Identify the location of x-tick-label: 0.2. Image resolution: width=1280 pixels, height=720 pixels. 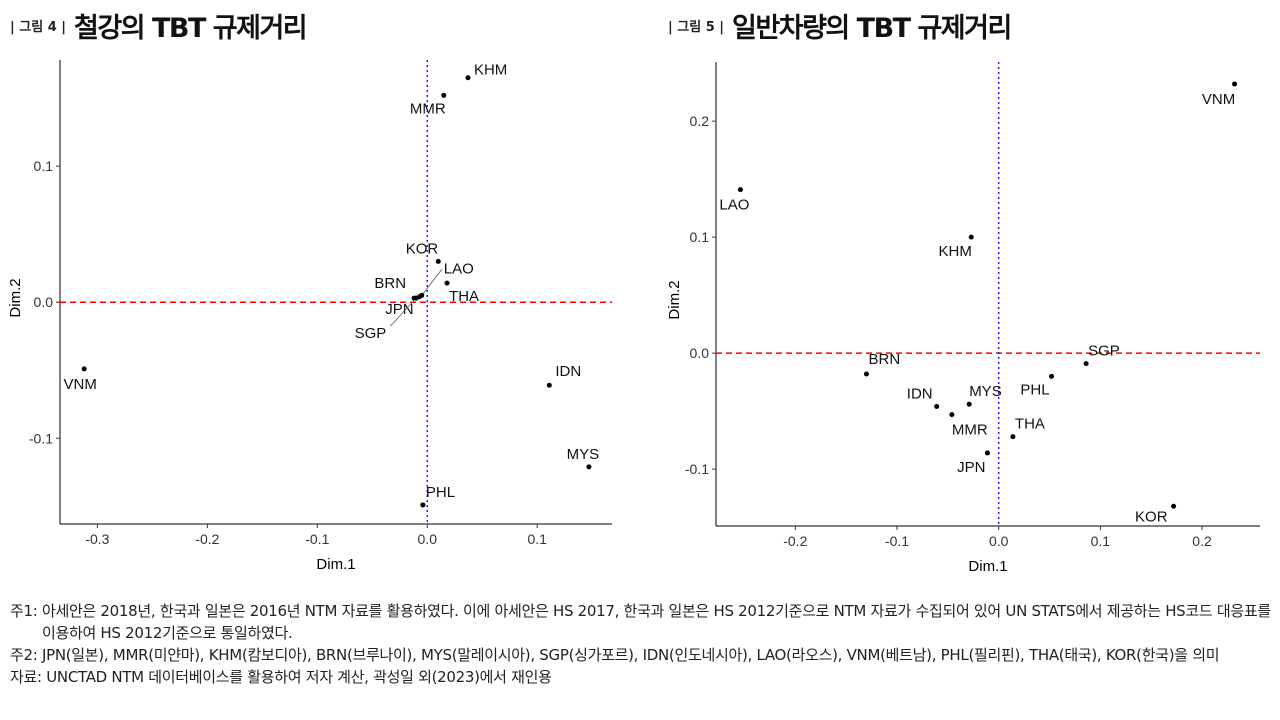
(1202, 541).